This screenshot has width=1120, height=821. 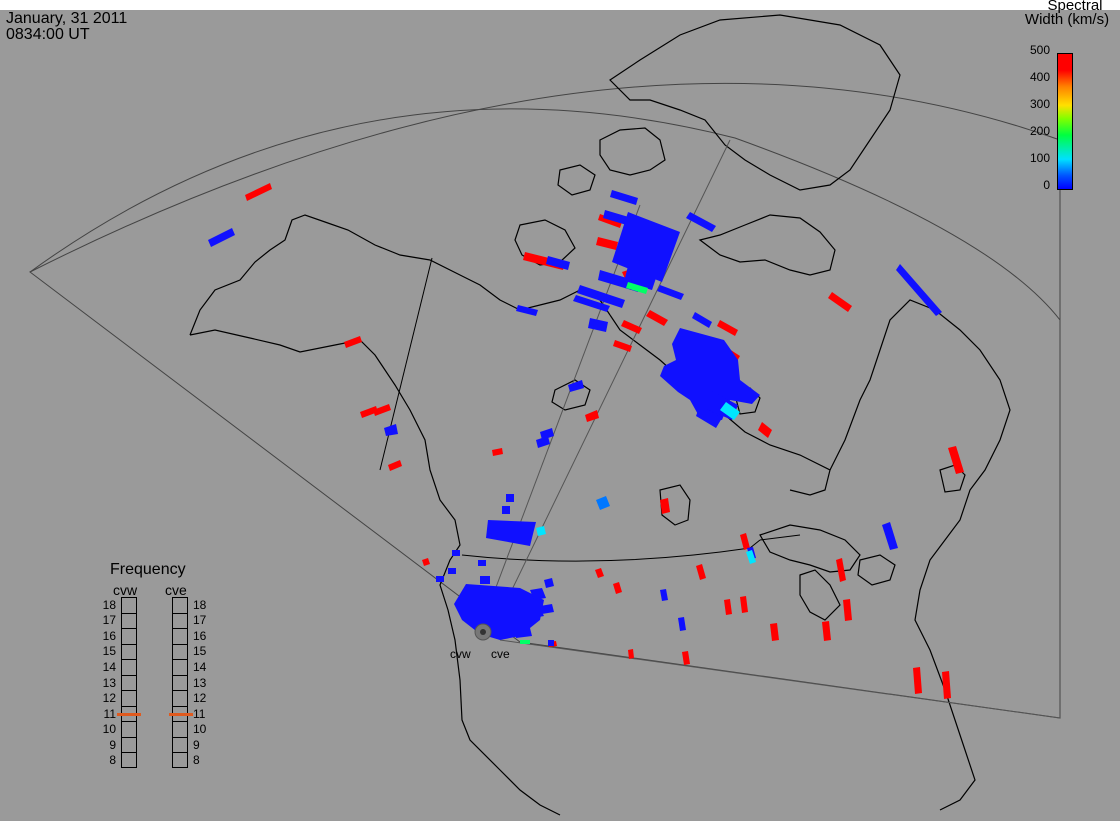 I want to click on canada-us-border, so click(x=611, y=550).